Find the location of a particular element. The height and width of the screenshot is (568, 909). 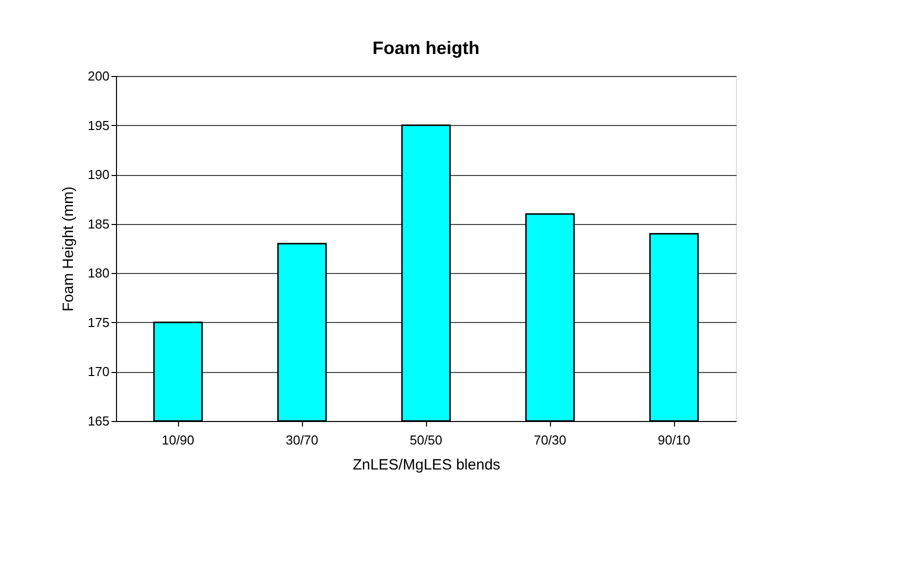

y-tick-label: 190 is located at coordinates (99, 174).